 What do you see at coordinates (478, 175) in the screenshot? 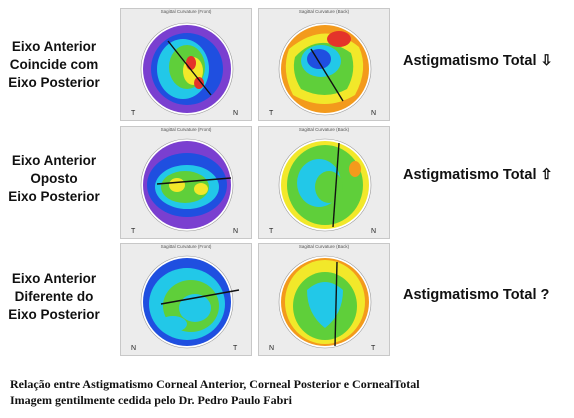
I see `total-astigmatism-row-2: Astigmatismo Total ⇧` at bounding box center [478, 175].